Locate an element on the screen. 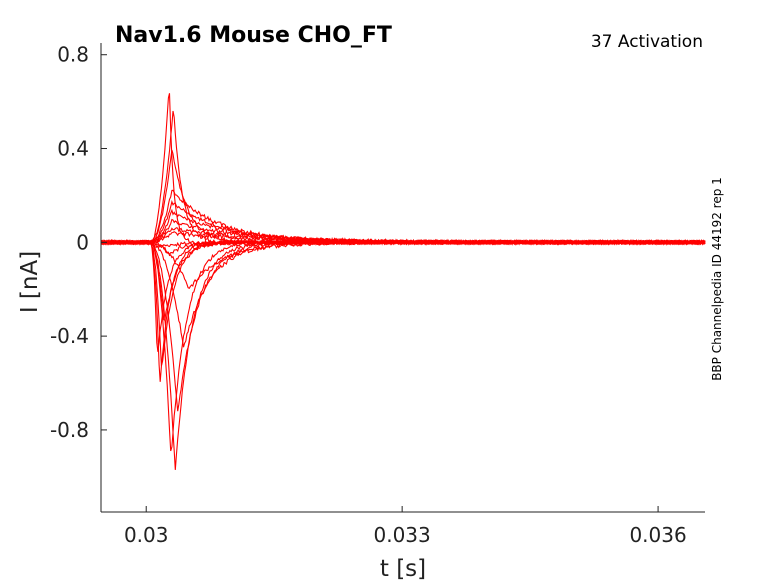 This screenshot has height=583, width=778. y-tick-label: 0.4 is located at coordinates (73, 149).